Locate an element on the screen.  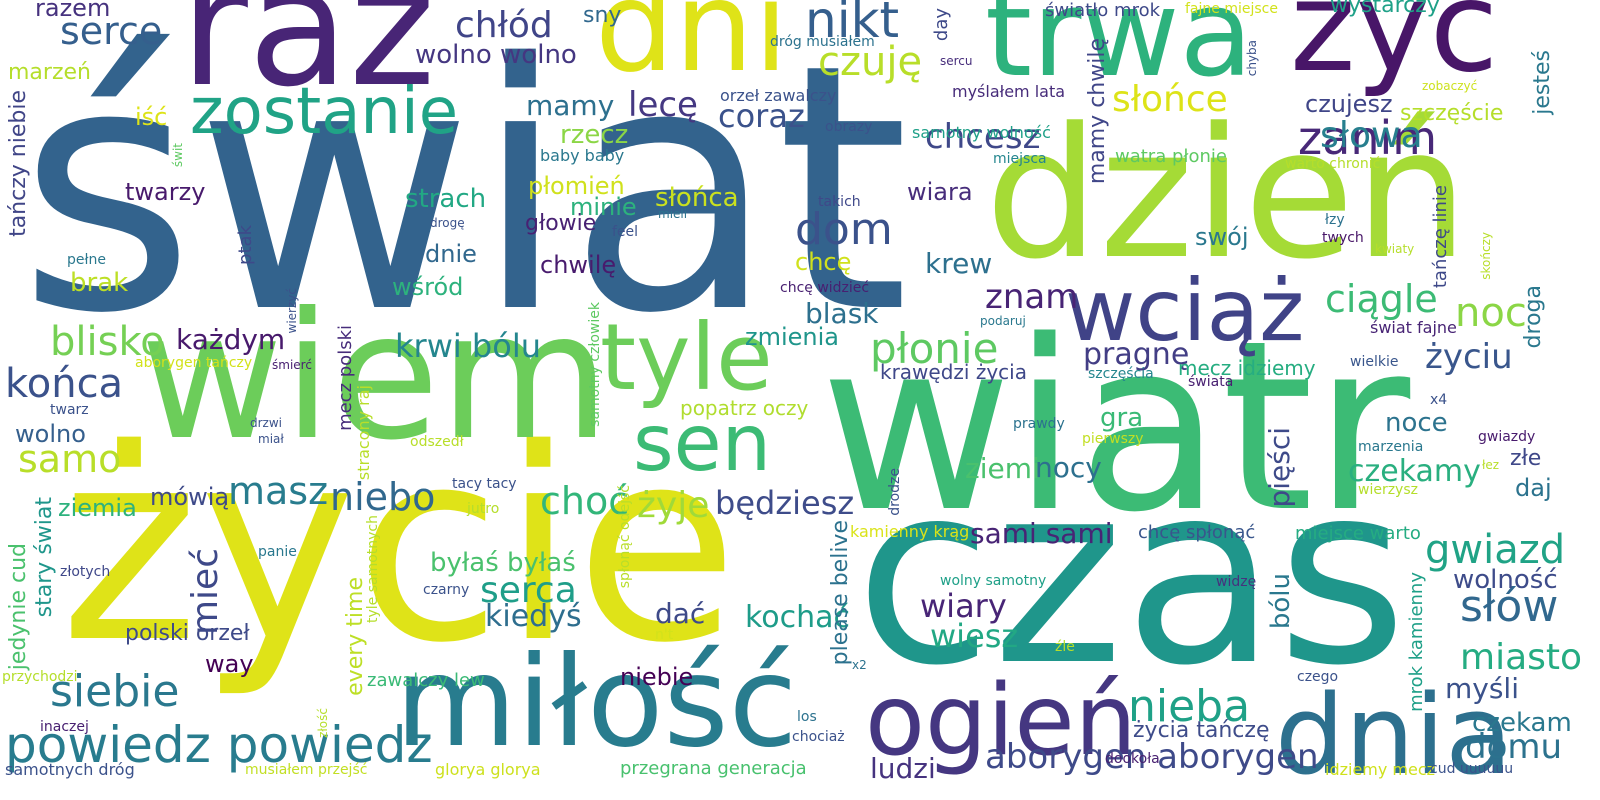
word-czekamy: czekamy is located at coordinates (1414, 471).